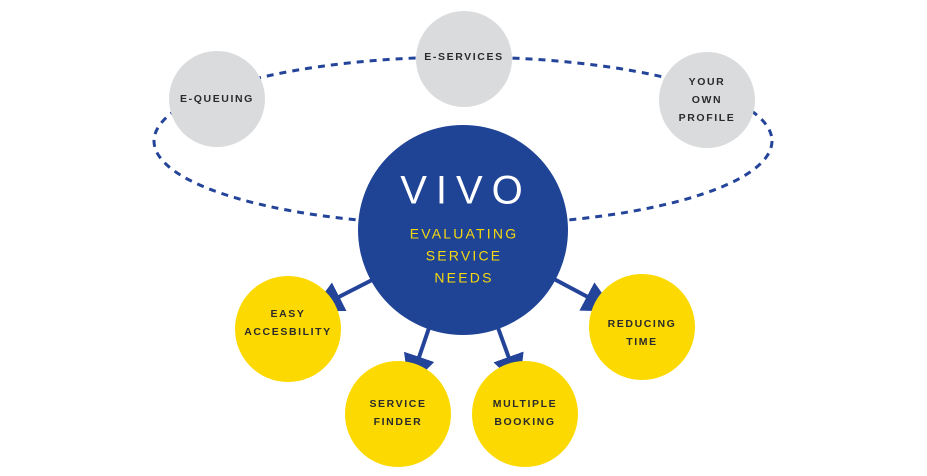  What do you see at coordinates (524, 422) in the screenshot?
I see `benefit-node-label-line-2: BOOKING` at bounding box center [524, 422].